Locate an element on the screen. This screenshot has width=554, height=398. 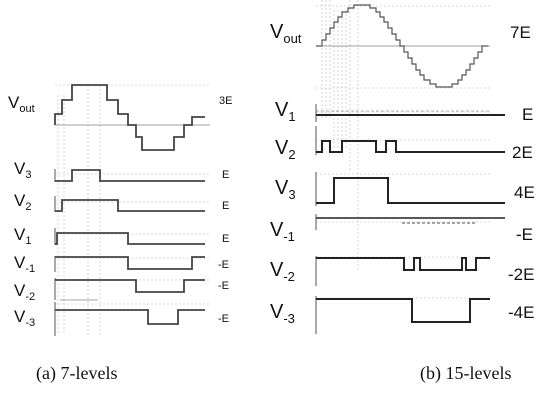
panel-b-vm1-waveform is located at coordinates (410, 222).